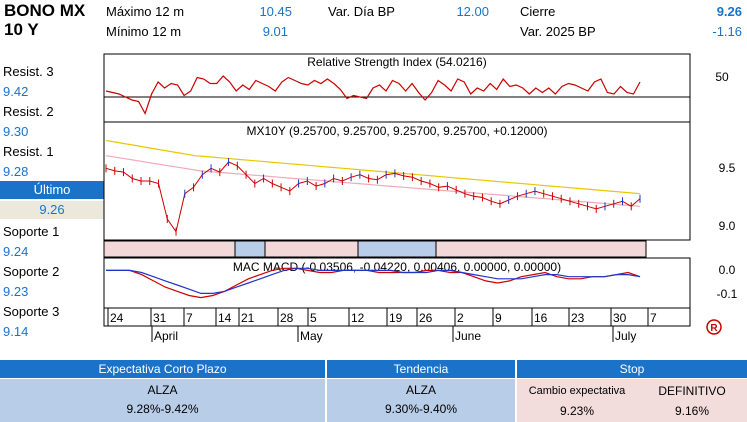 This screenshot has width=747, height=422. What do you see at coordinates (45, 10) in the screenshot?
I see `instrument-name: BONO MX` at bounding box center [45, 10].